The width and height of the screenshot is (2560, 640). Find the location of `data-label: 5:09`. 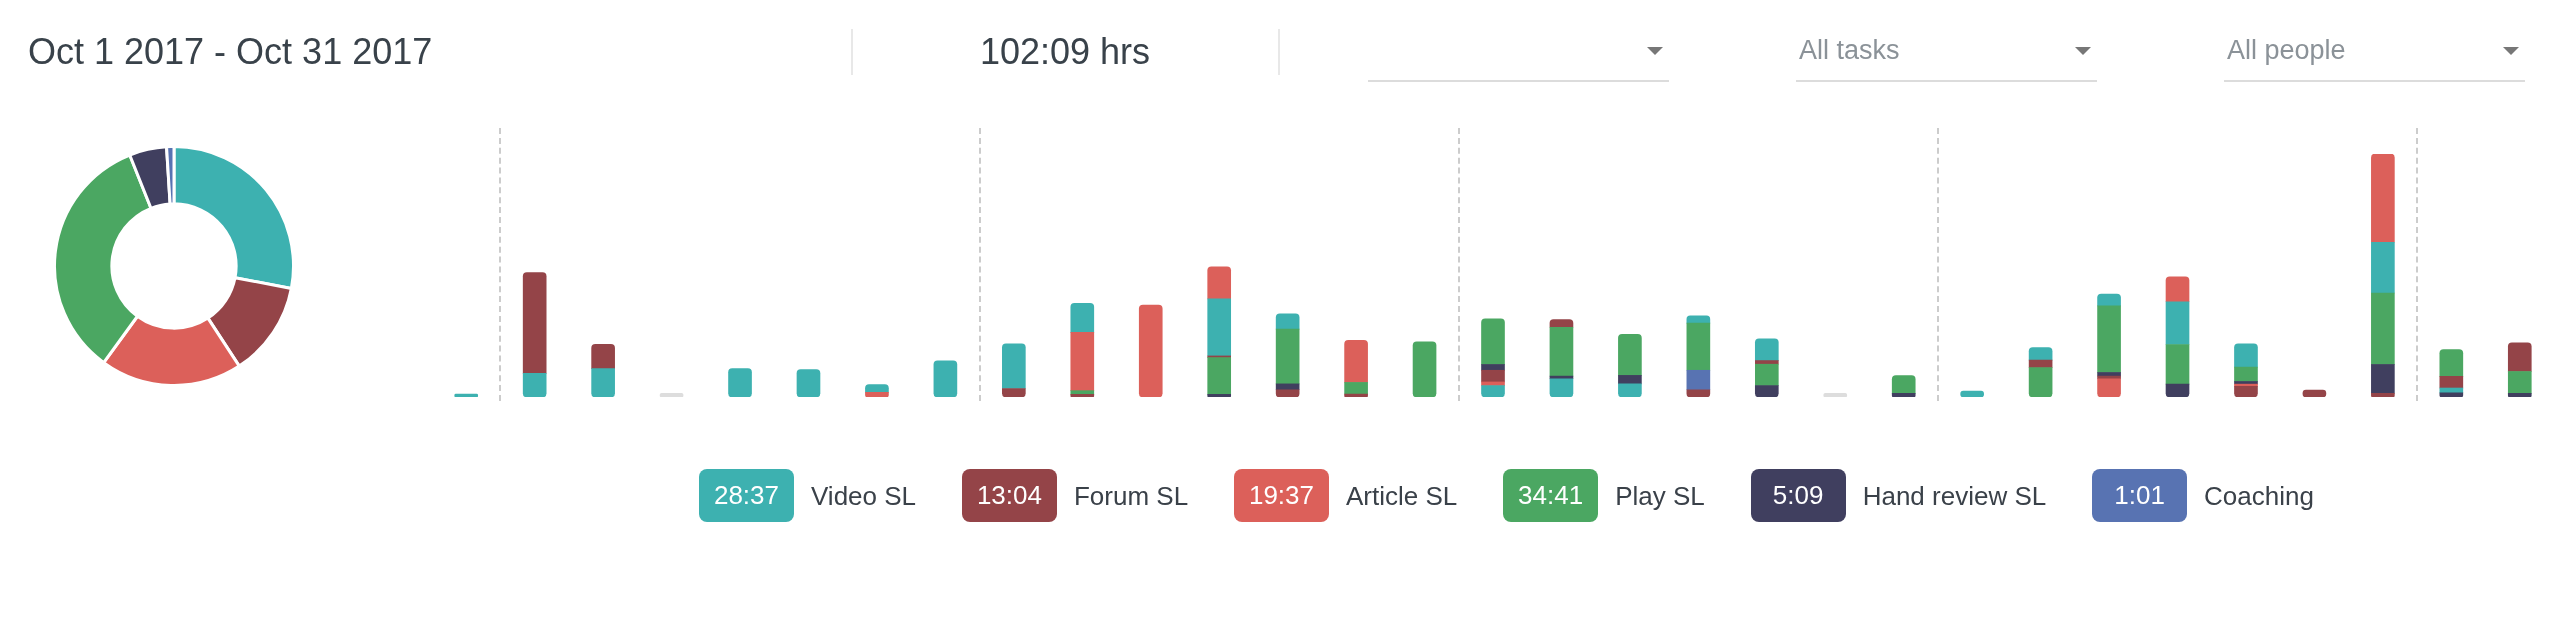

data-label: 5:09 is located at coordinates (1798, 495).